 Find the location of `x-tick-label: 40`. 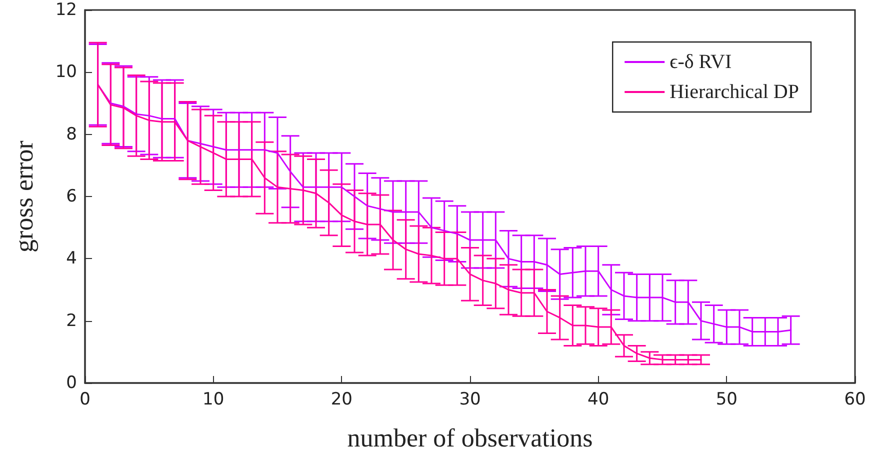

x-tick-label: 40 is located at coordinates (599, 400).